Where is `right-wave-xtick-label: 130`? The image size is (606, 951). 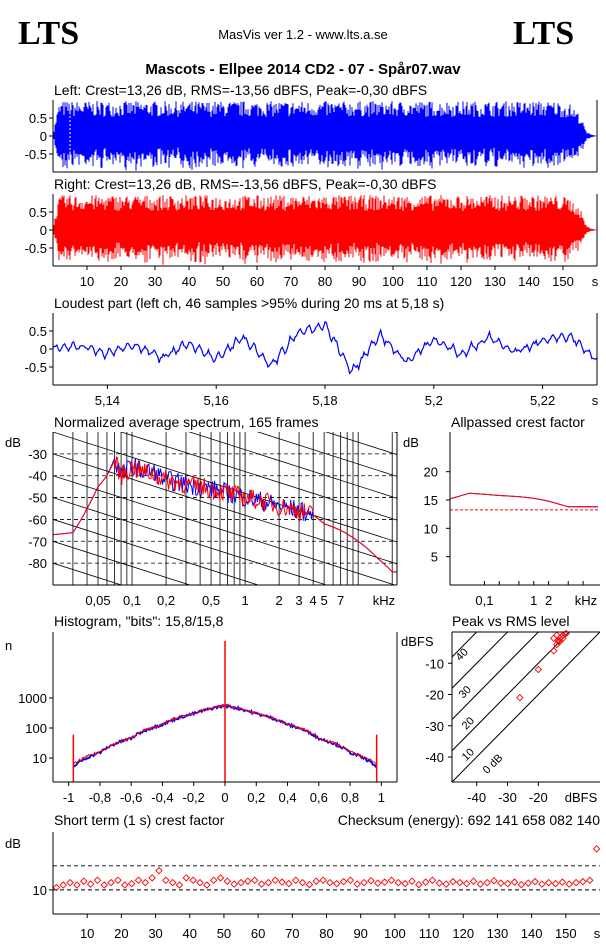 right-wave-xtick-label: 130 is located at coordinates (495, 281).